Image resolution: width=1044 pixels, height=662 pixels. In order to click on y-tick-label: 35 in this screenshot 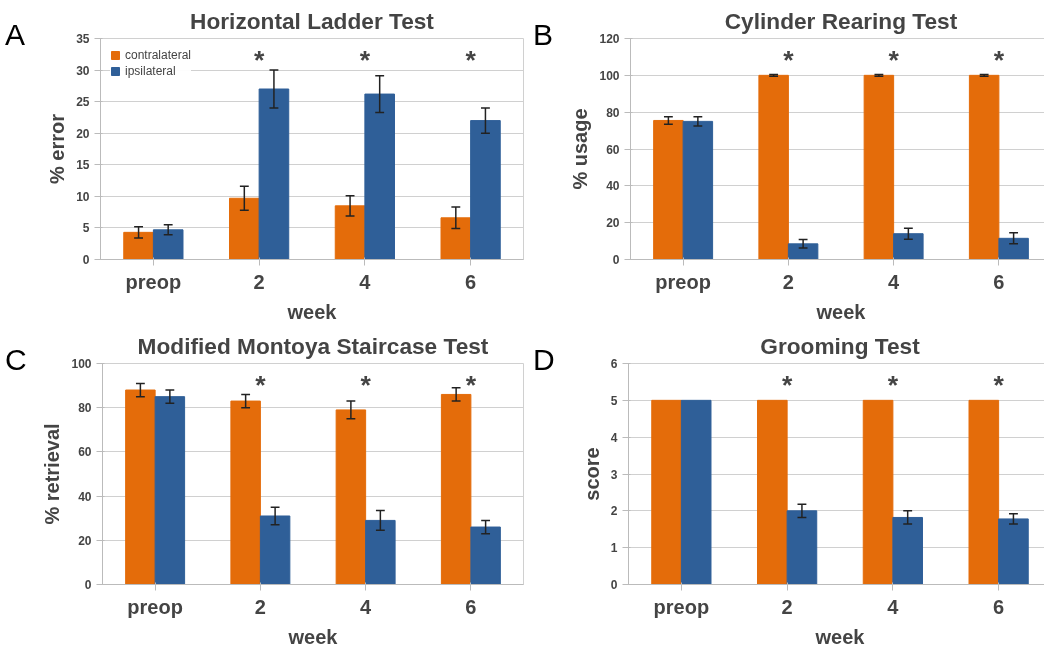, I will do `click(83, 39)`.